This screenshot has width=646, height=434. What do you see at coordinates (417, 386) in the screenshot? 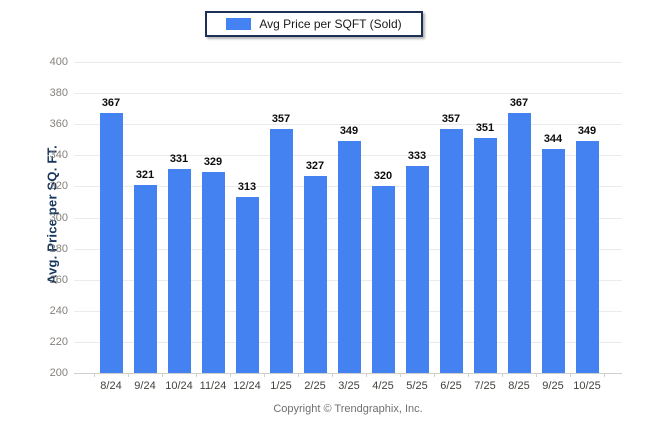
I see `x-tick-label: 5/25` at bounding box center [417, 386].